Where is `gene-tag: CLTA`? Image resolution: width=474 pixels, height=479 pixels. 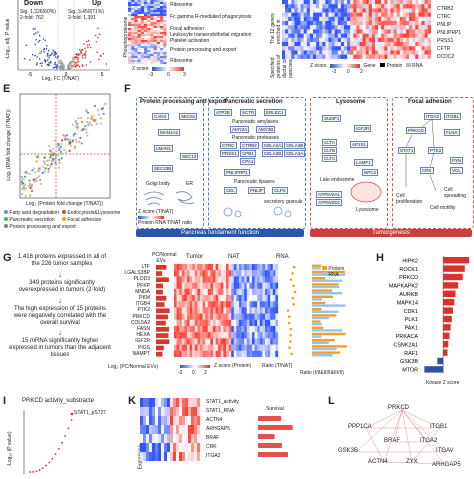
gene-tag: CLTA is located at coordinates (329, 142).